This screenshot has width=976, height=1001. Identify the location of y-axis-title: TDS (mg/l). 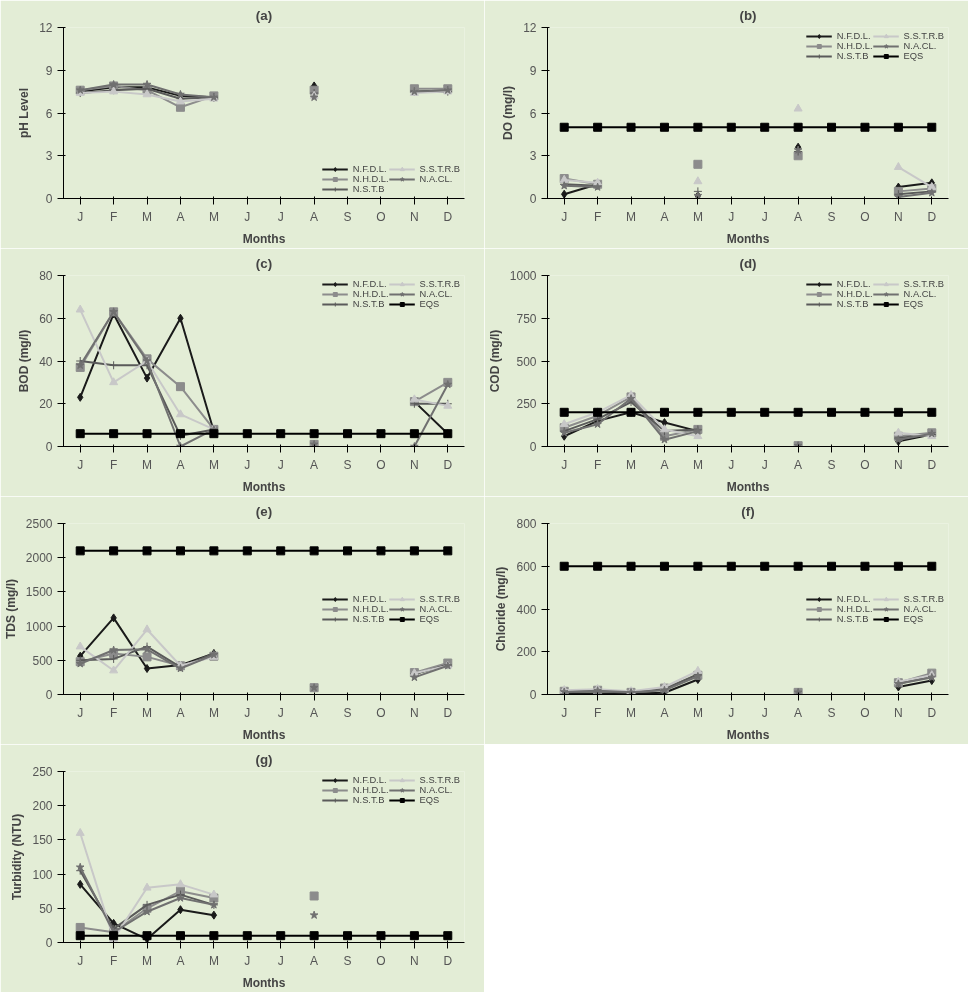
(10, 609).